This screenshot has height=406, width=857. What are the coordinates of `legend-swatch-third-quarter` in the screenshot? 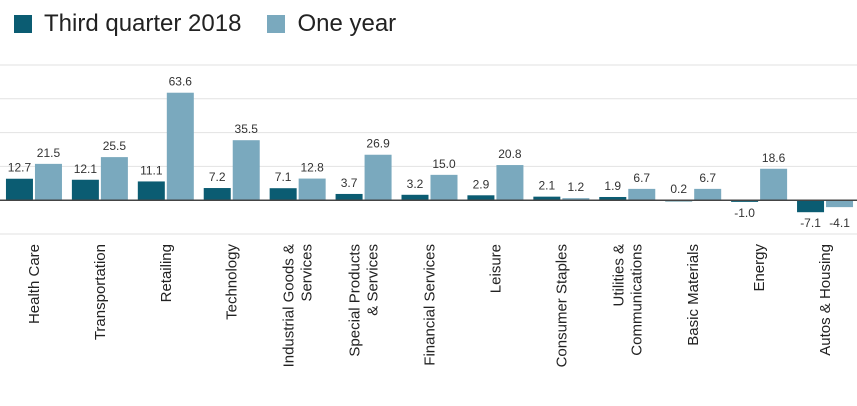 It's located at (23, 24).